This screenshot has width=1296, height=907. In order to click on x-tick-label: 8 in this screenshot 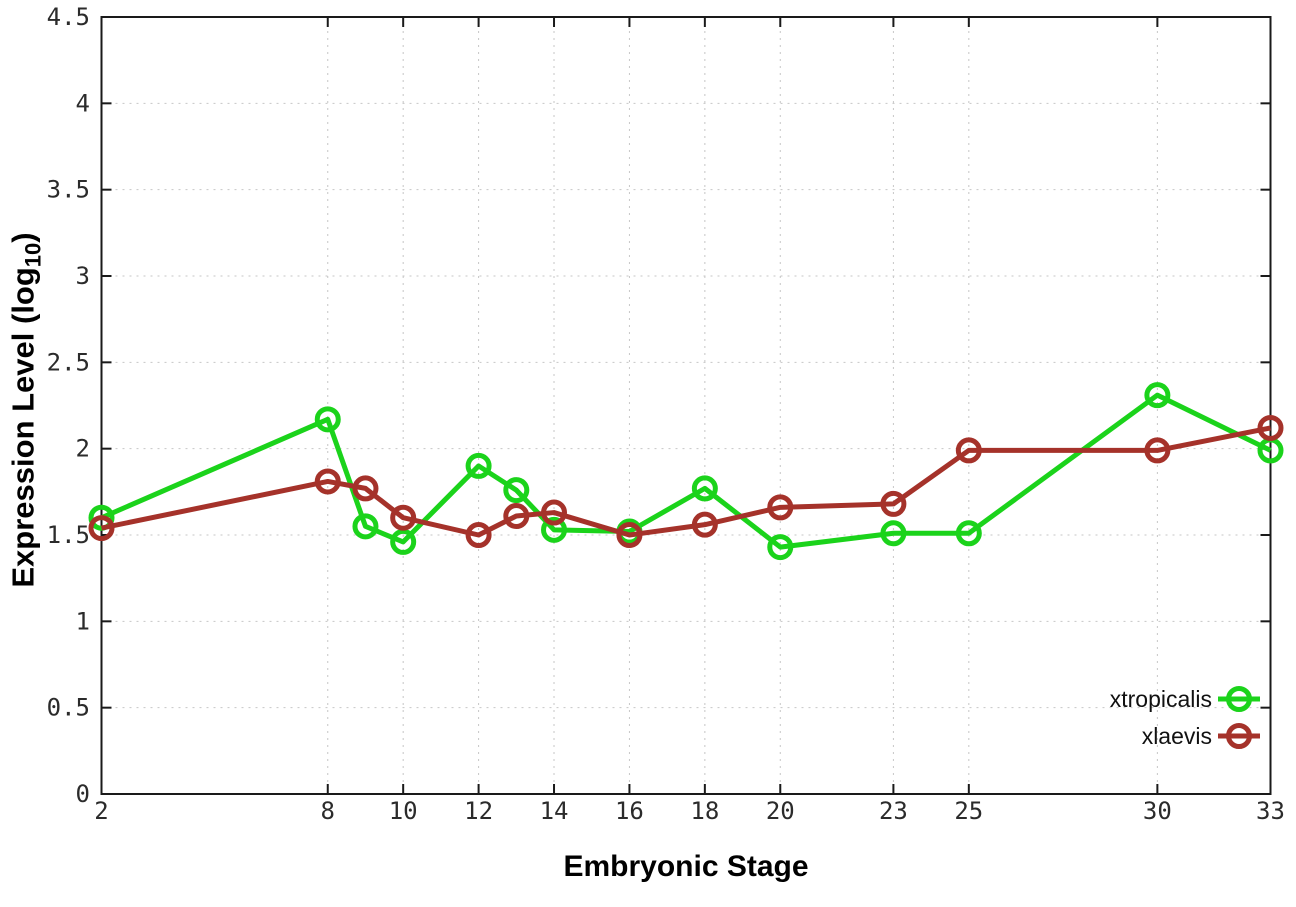, I will do `click(328, 811)`.